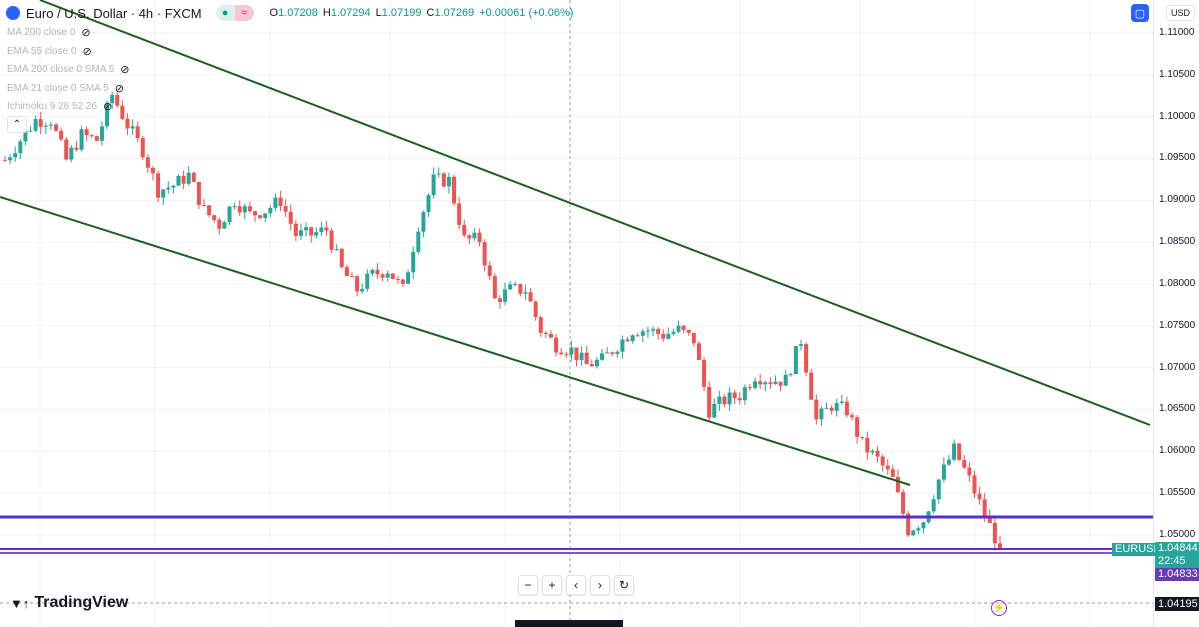 The width and height of the screenshot is (1199, 627). I want to click on indicator-ema21: EMA 21 close 0 SMA 5 ⊘, so click(65, 88).